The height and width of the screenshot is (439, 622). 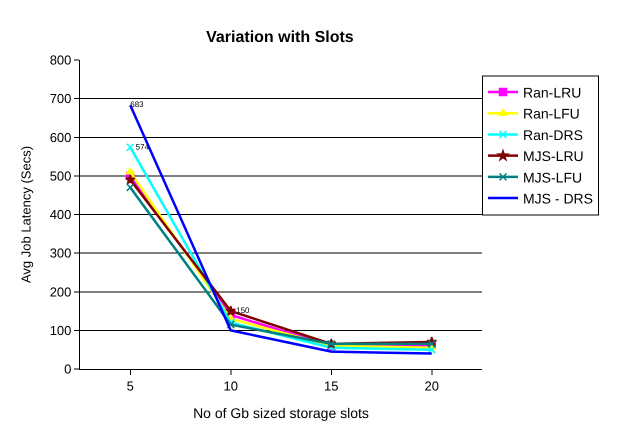 I want to click on legend-label: MJS-LRU, so click(x=553, y=156).